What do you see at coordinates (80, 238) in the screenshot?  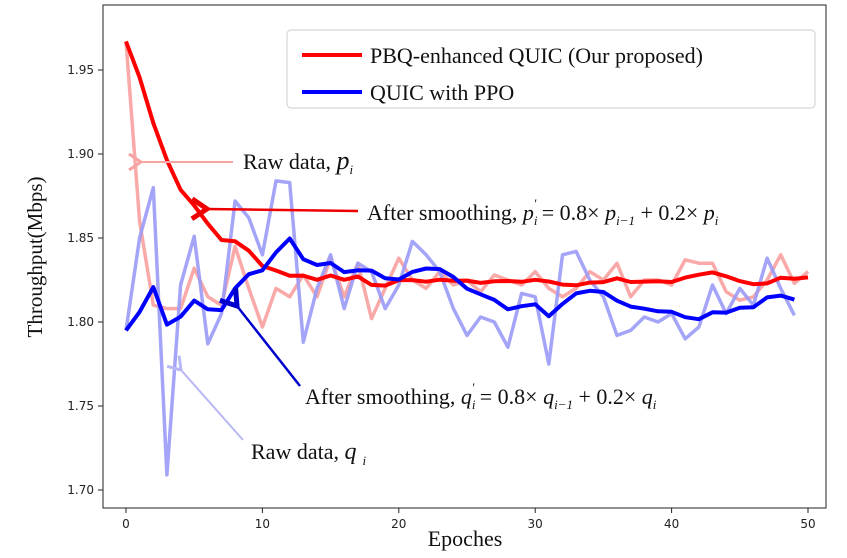 I see `y-tick-label: 1.85` at bounding box center [80, 238].